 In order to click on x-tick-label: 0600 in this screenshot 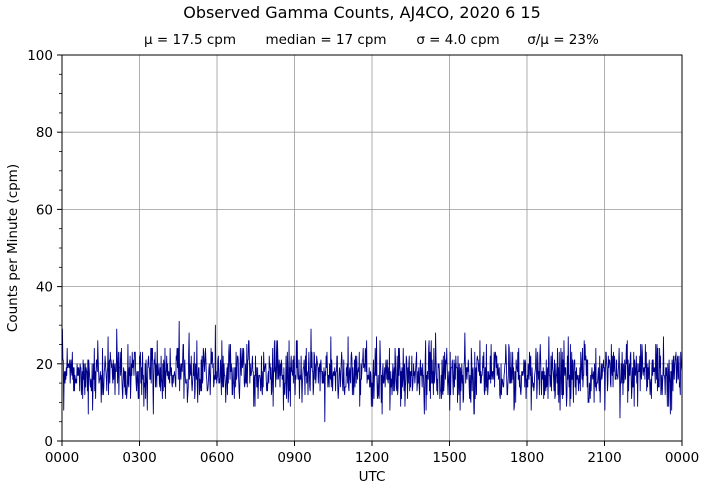, I will do `click(217, 458)`.